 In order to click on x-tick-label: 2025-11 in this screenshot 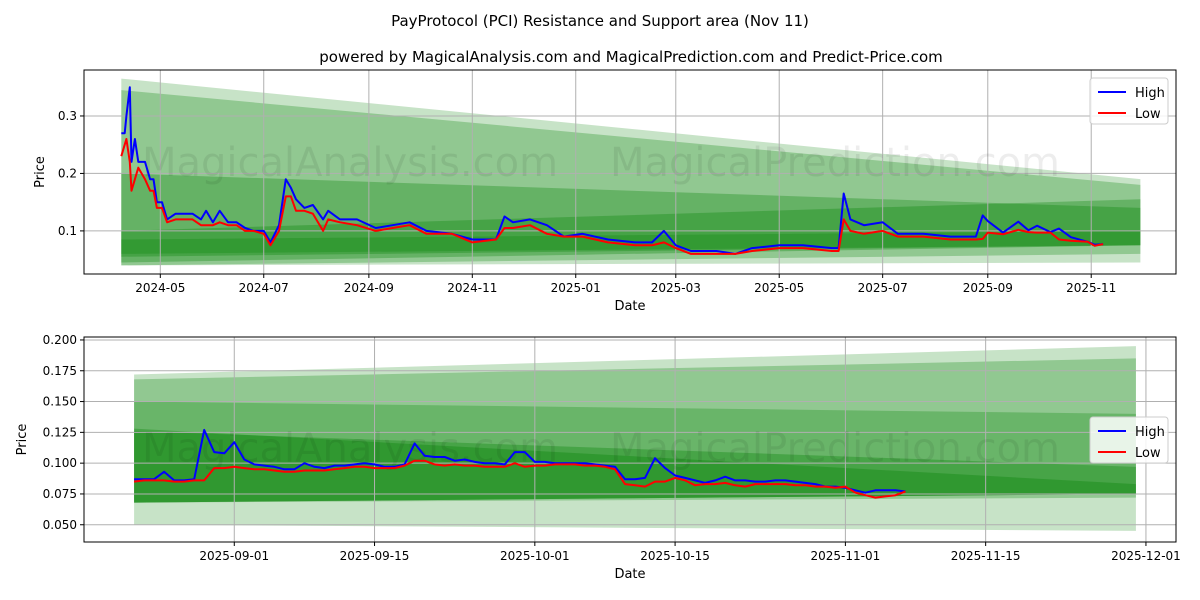, I will do `click(1091, 288)`.